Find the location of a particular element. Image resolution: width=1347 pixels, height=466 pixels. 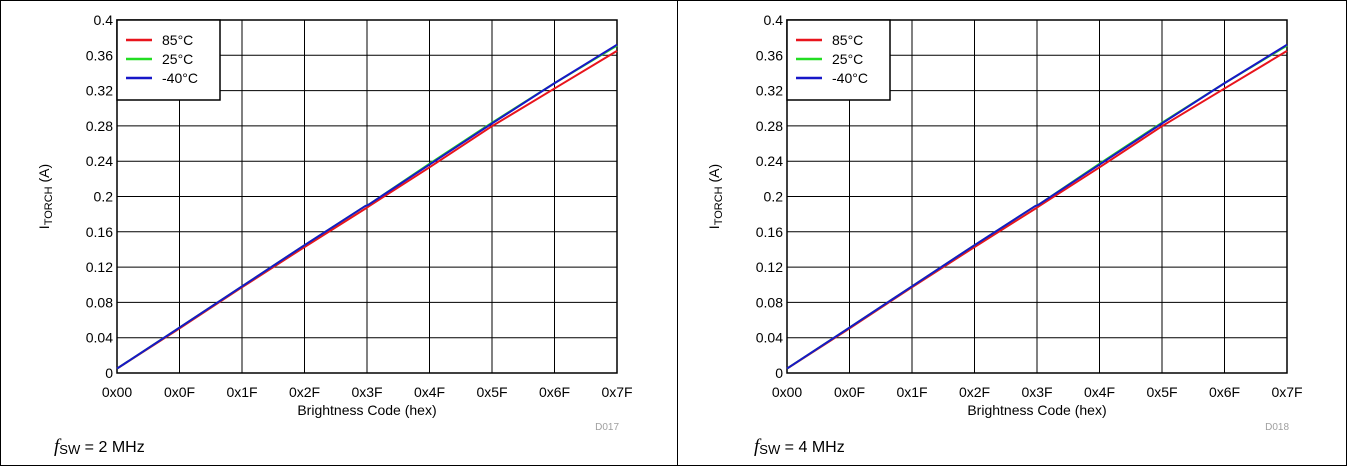

caption-value: = 2 MHz is located at coordinates (112, 447).